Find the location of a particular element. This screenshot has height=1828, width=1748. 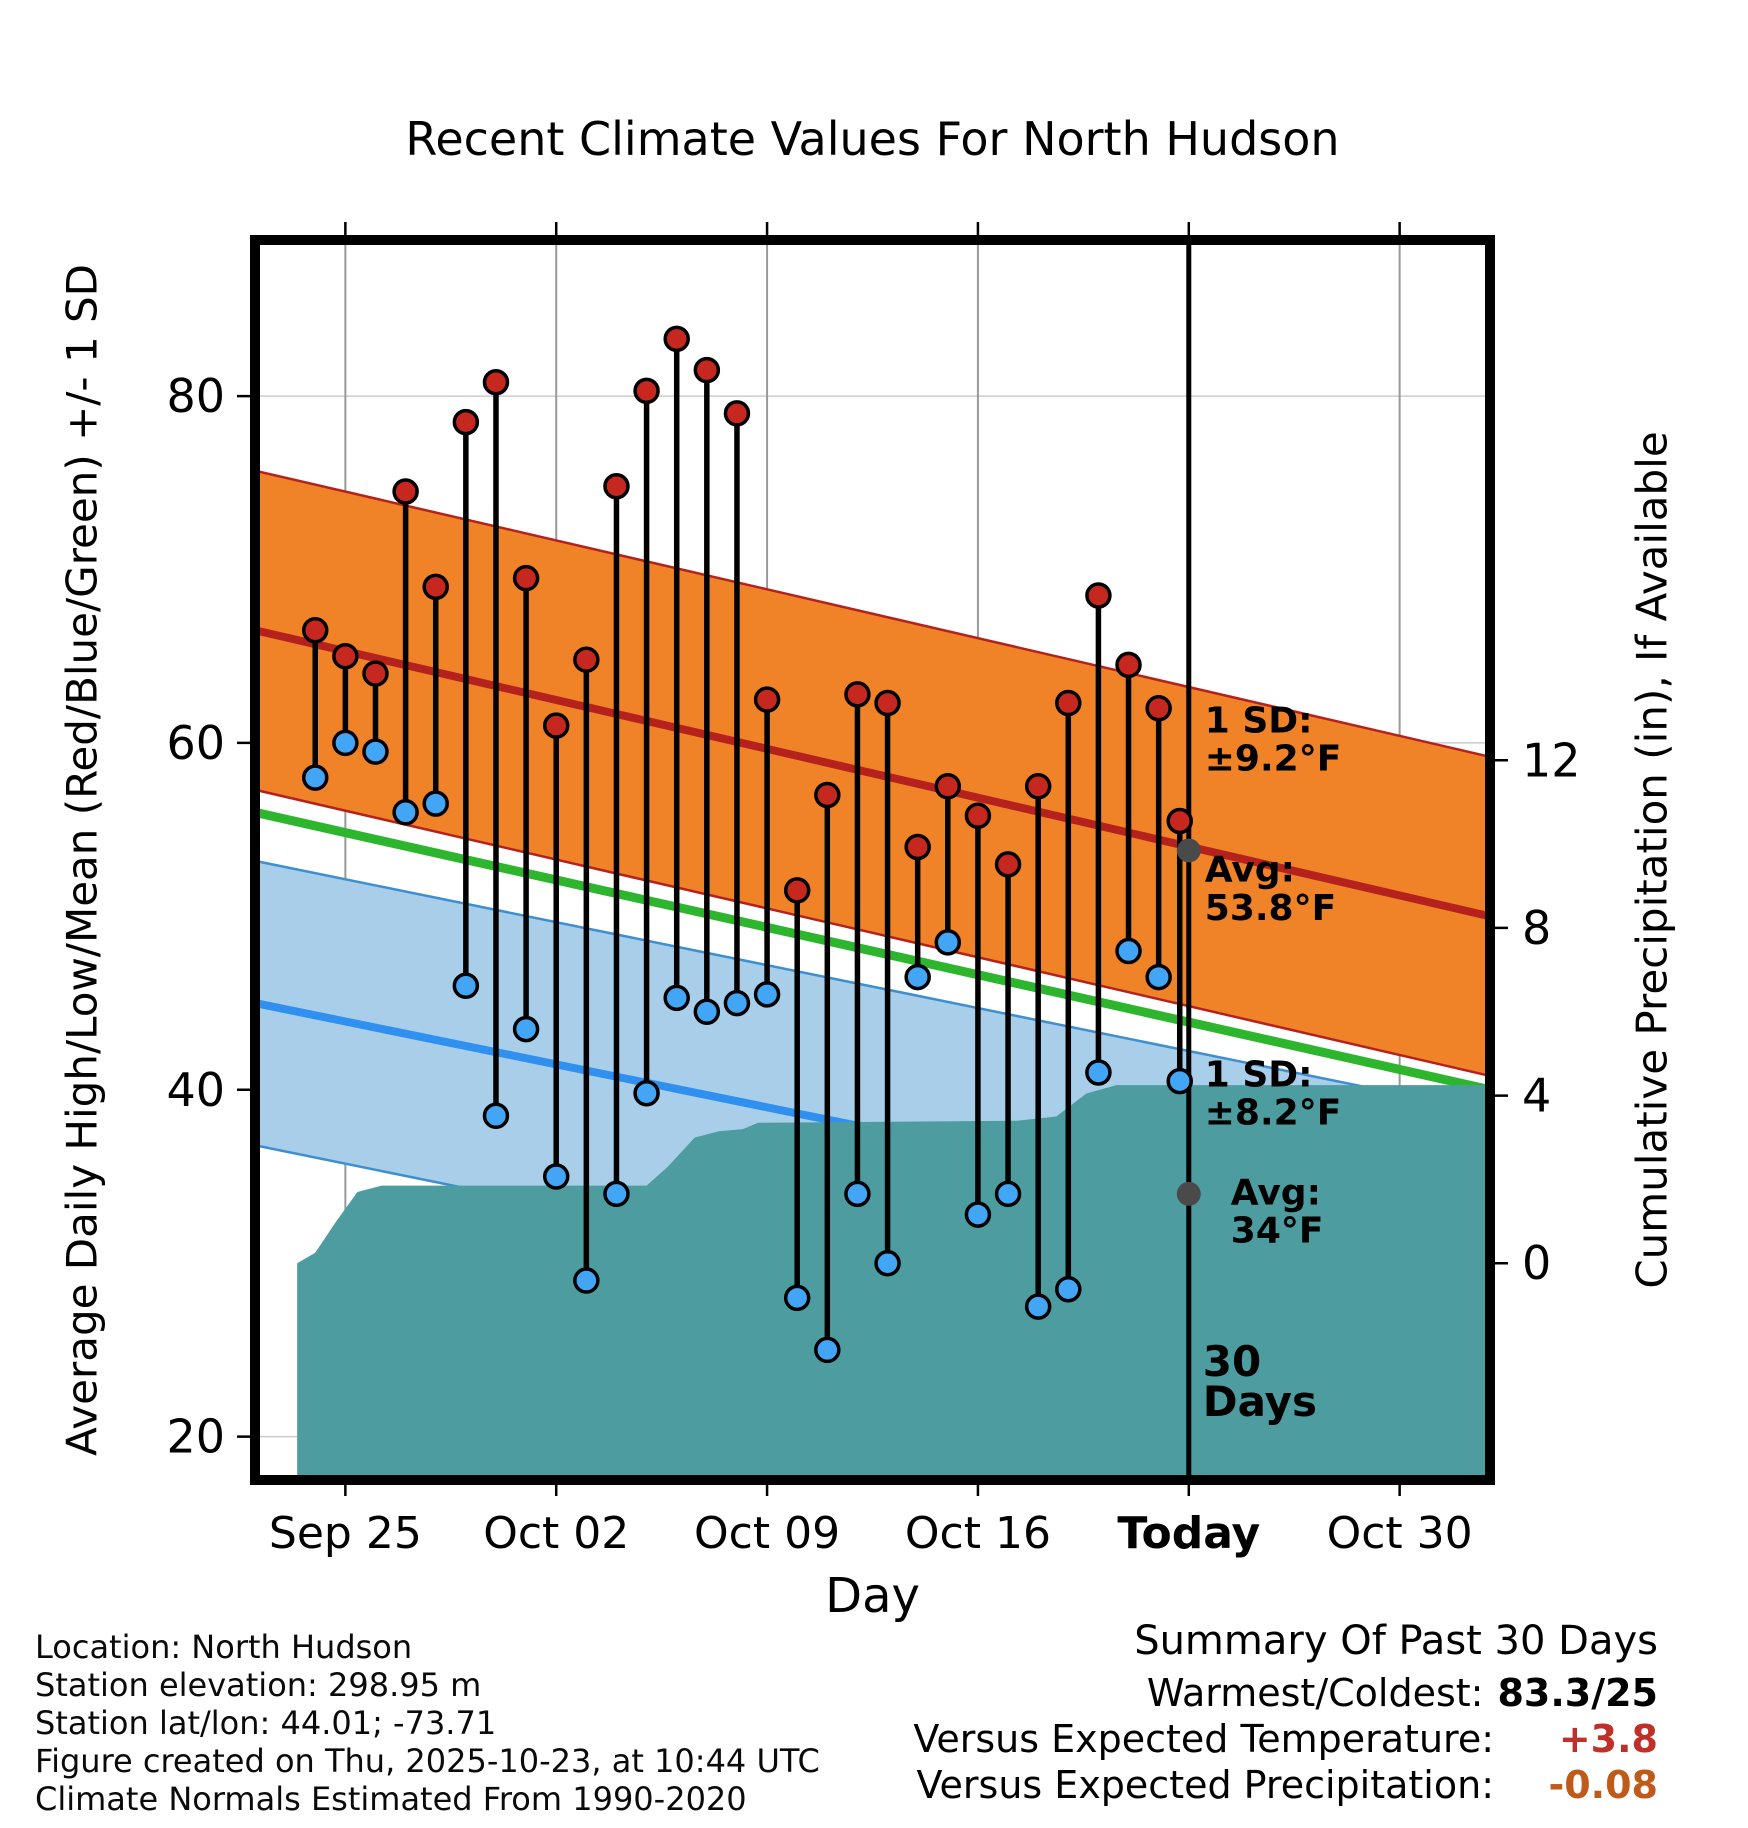

svg-text: 60 is located at coordinates (195, 743).